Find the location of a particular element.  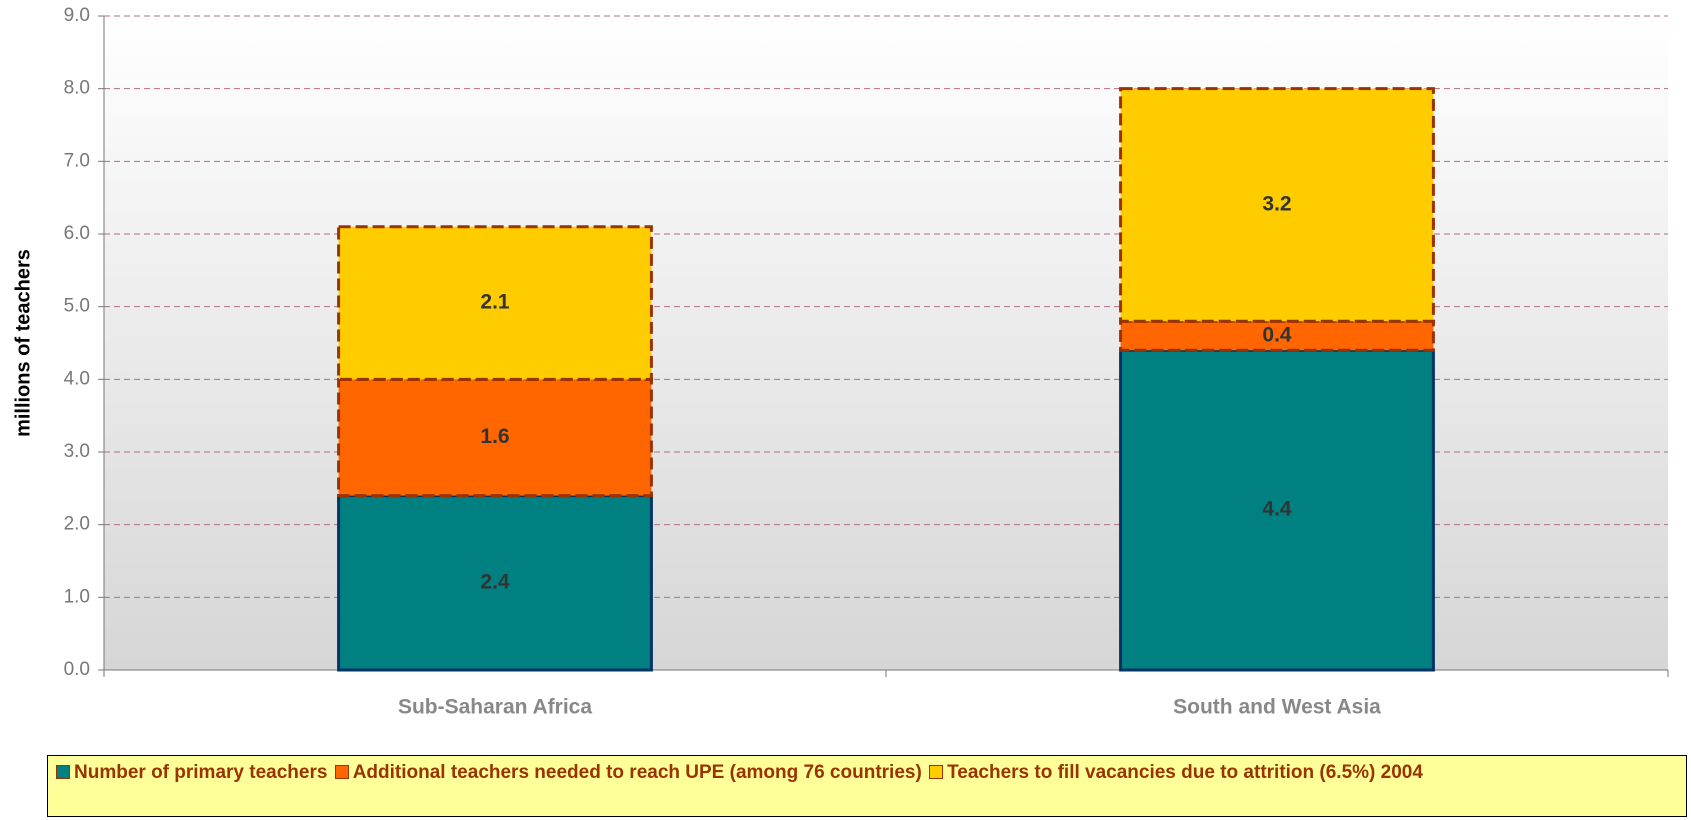

y-tick-label: 5.0 is located at coordinates (77, 306).